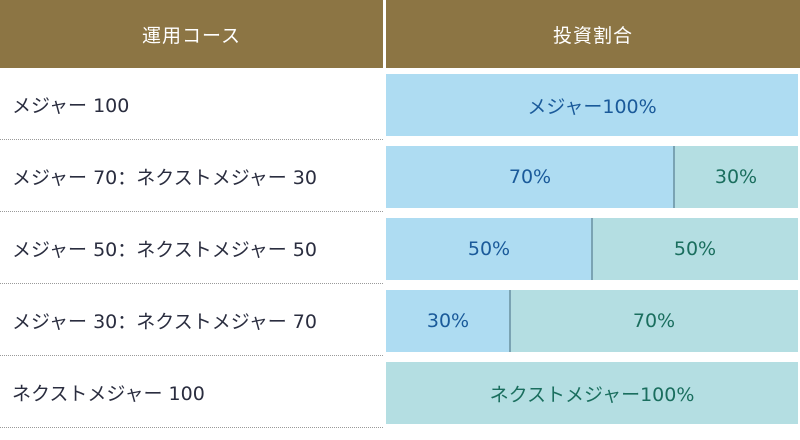 The width and height of the screenshot is (800, 440). I want to click on course-label: メジャー 70：ネクストメジャー 30, so click(164, 177).